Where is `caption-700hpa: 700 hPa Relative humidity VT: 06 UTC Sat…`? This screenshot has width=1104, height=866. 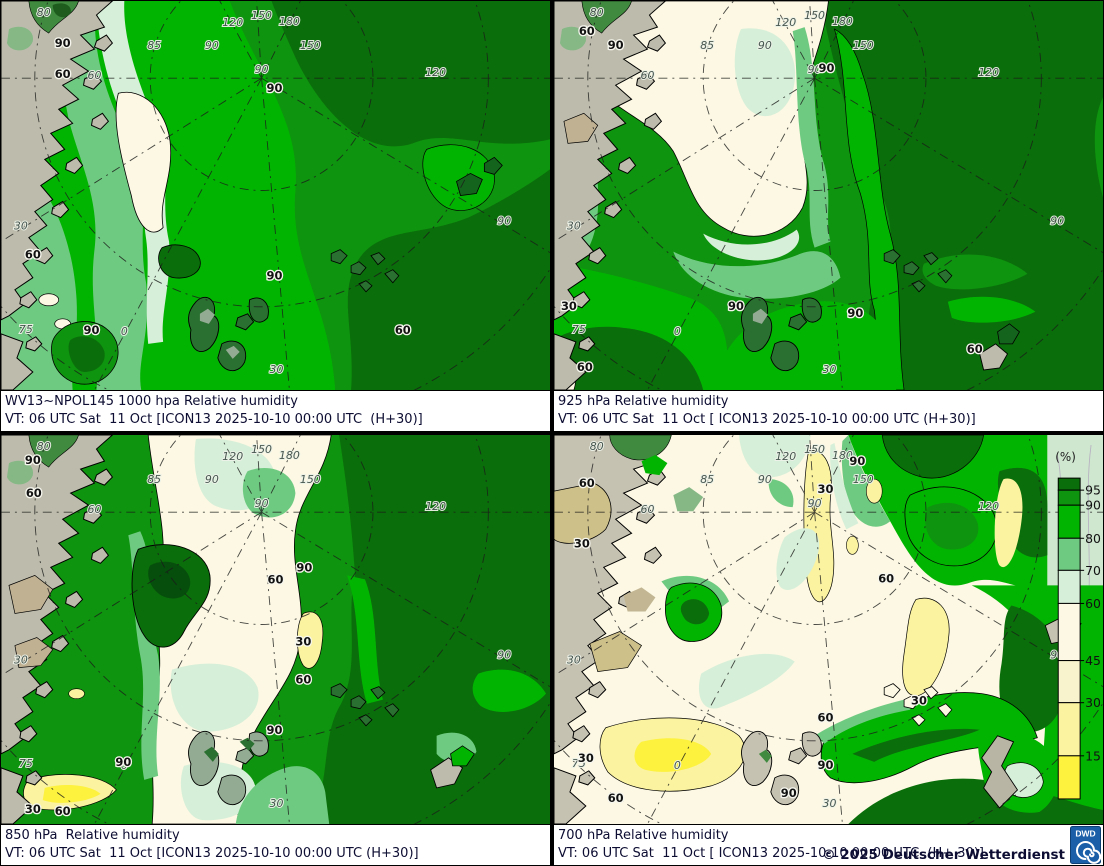
caption-700hpa: 700 hPa Relative humidity VT: 06 UTC Sat… is located at coordinates (828, 845).